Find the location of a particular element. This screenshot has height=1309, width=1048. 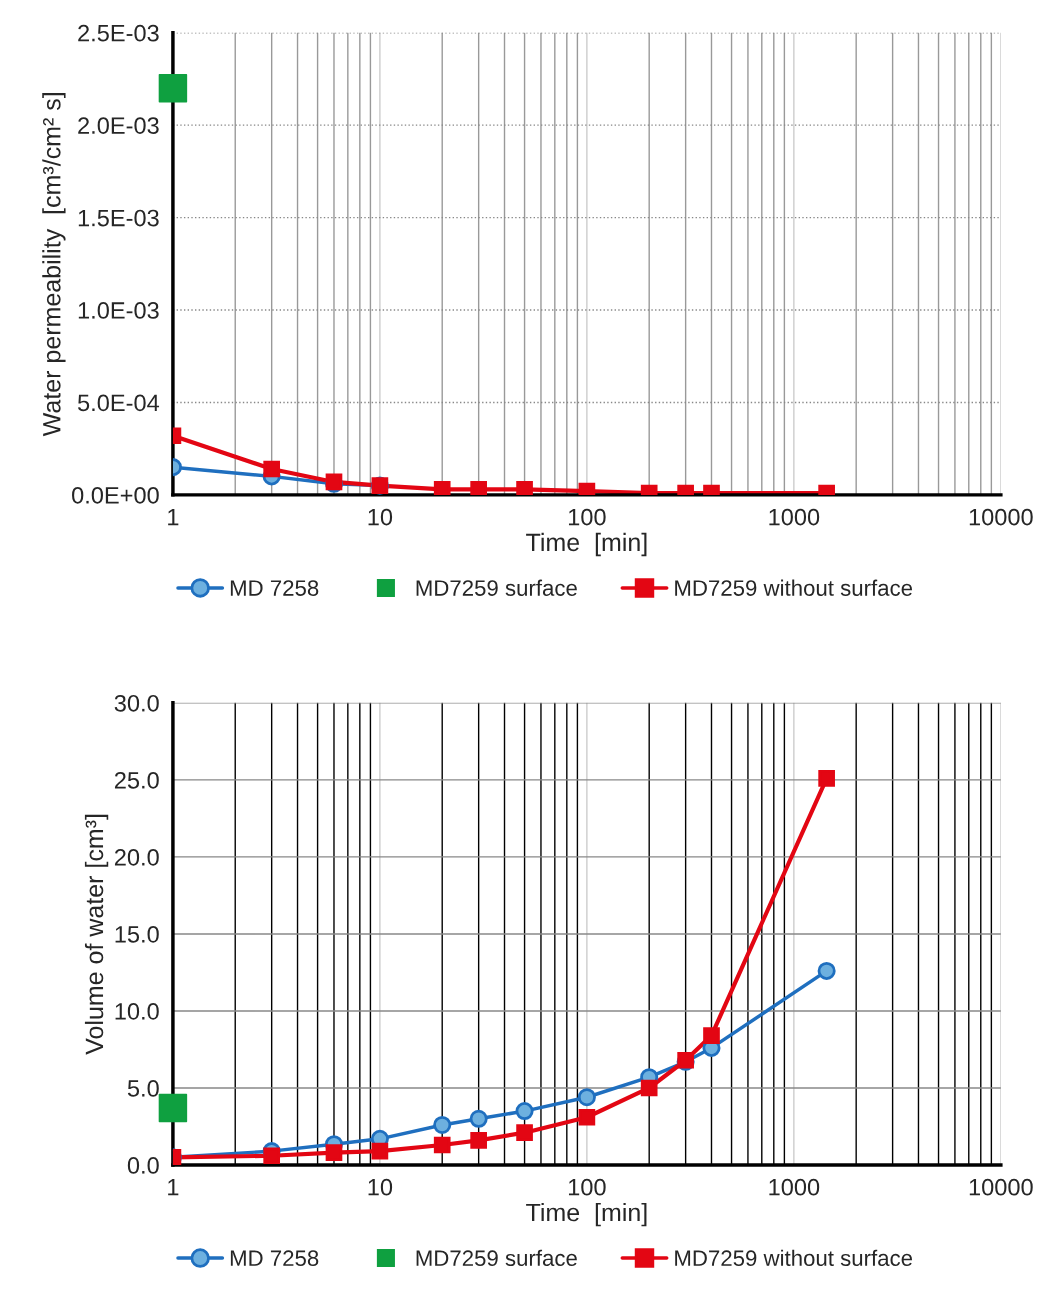

y-tick-label: 2.0E-03 is located at coordinates (118, 125).